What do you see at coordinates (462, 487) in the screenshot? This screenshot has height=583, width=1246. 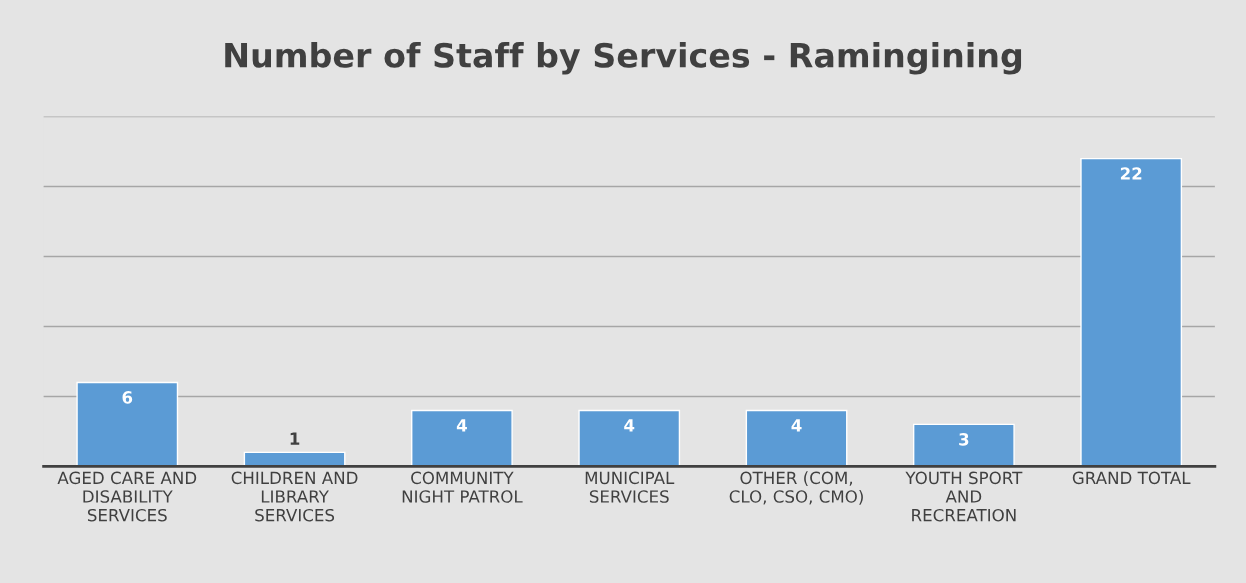 I see `x-tick-label: COMMUNITY NIGHT PATROL` at bounding box center [462, 487].